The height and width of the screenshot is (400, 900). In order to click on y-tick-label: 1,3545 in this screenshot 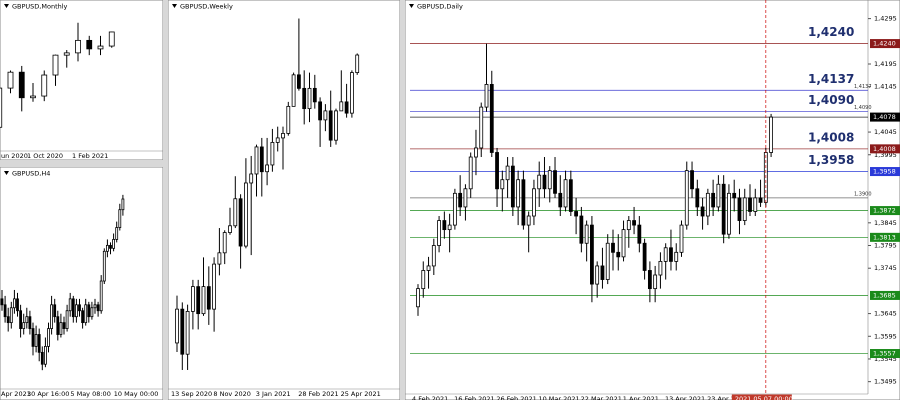, I will do `click(885, 359)`.